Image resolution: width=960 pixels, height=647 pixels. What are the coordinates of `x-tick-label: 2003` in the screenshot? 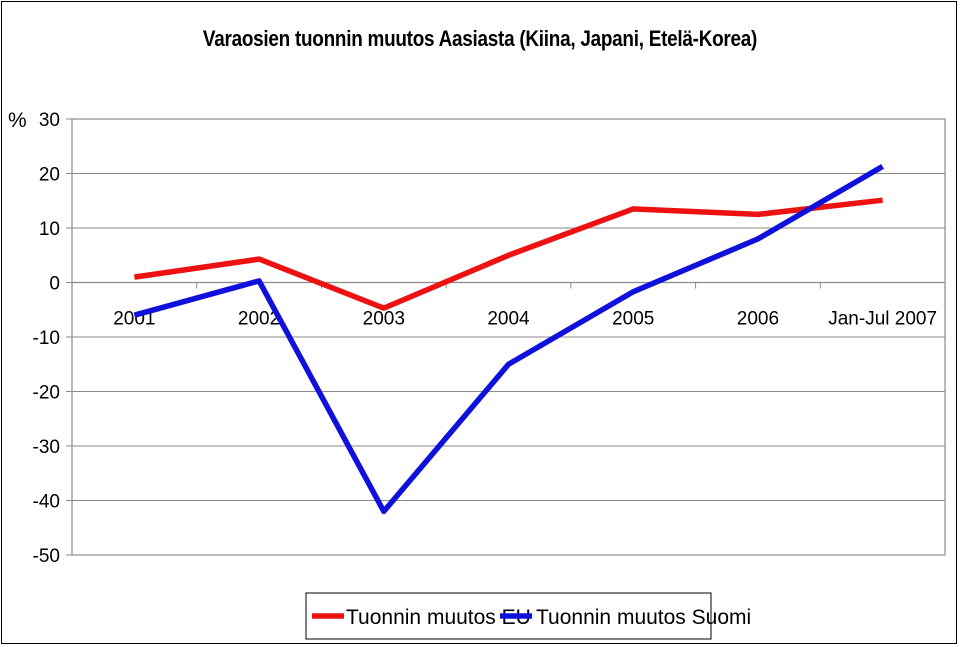 It's located at (384, 319).